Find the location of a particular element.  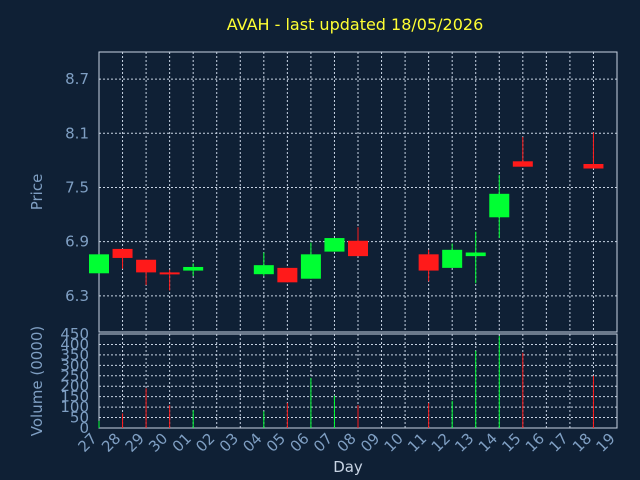

x-tick-label: 12 is located at coordinates (441, 443).